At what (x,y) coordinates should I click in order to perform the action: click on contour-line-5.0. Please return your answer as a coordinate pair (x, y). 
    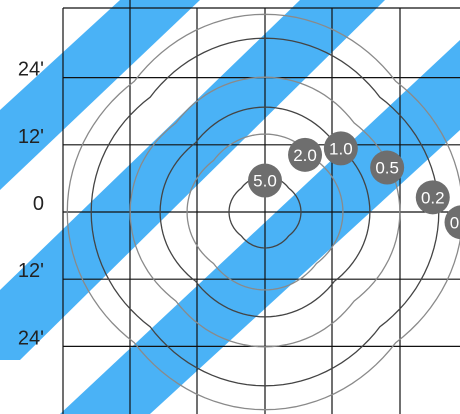
    Looking at the image, I should click on (265, 212).